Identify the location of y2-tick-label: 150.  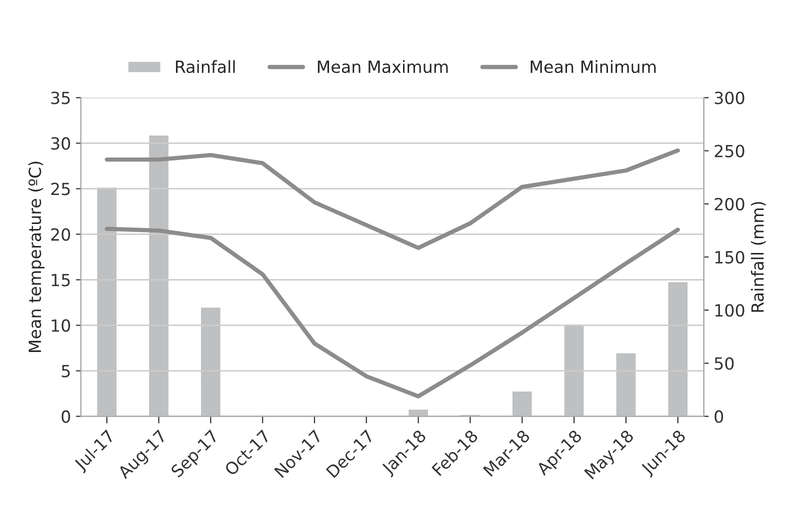
(729, 257).